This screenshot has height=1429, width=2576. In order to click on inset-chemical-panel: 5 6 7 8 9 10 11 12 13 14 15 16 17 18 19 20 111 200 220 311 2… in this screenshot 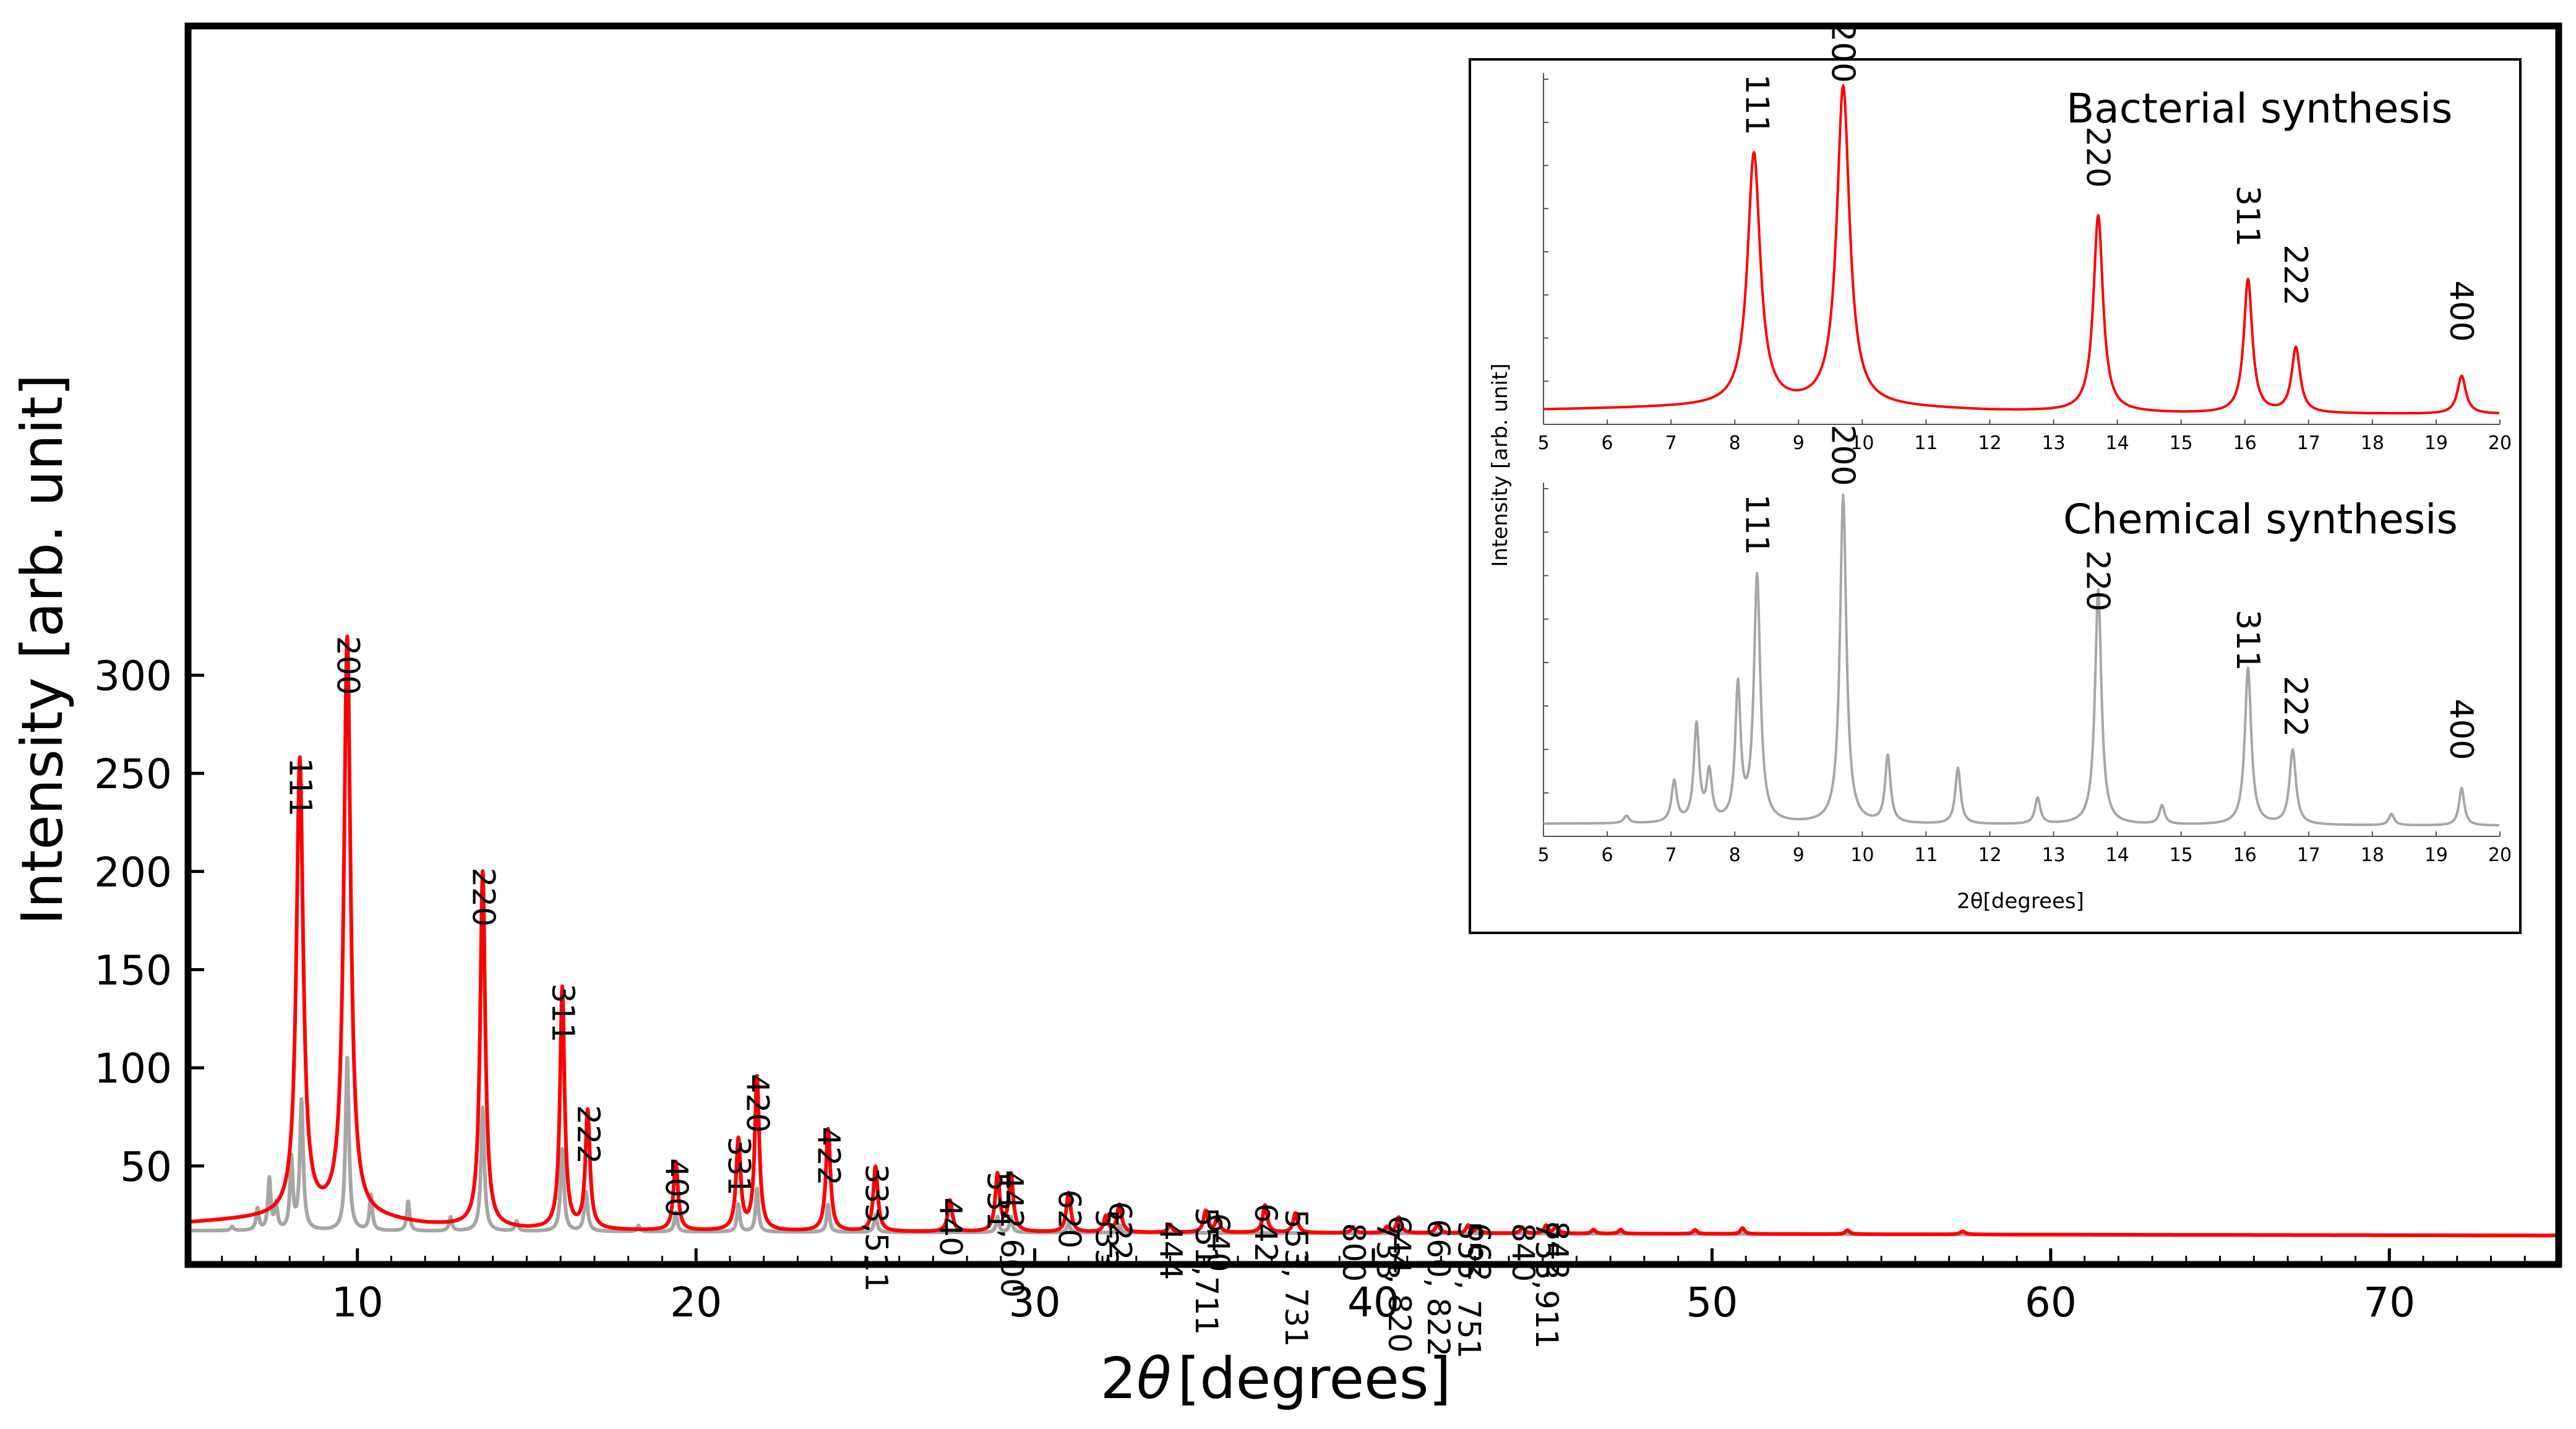, I will do `click(2024, 645)`.